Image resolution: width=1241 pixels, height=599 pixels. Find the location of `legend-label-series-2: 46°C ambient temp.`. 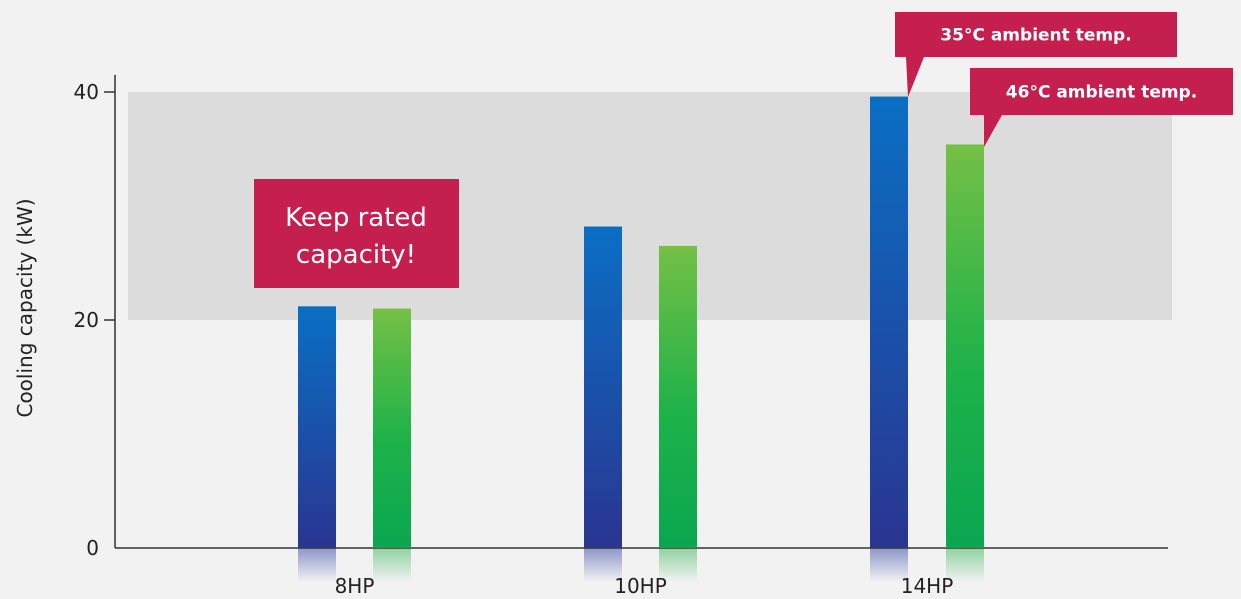

legend-label-series-2: 46°C ambient temp. is located at coordinates (1101, 93).